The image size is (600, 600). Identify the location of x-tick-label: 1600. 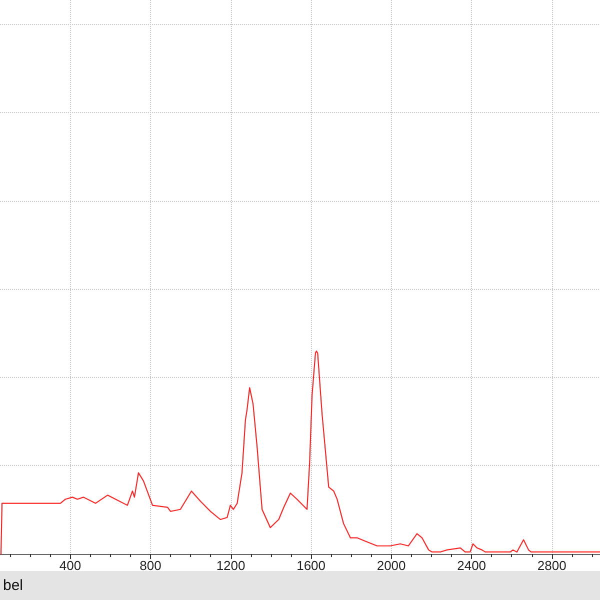
(311, 565).